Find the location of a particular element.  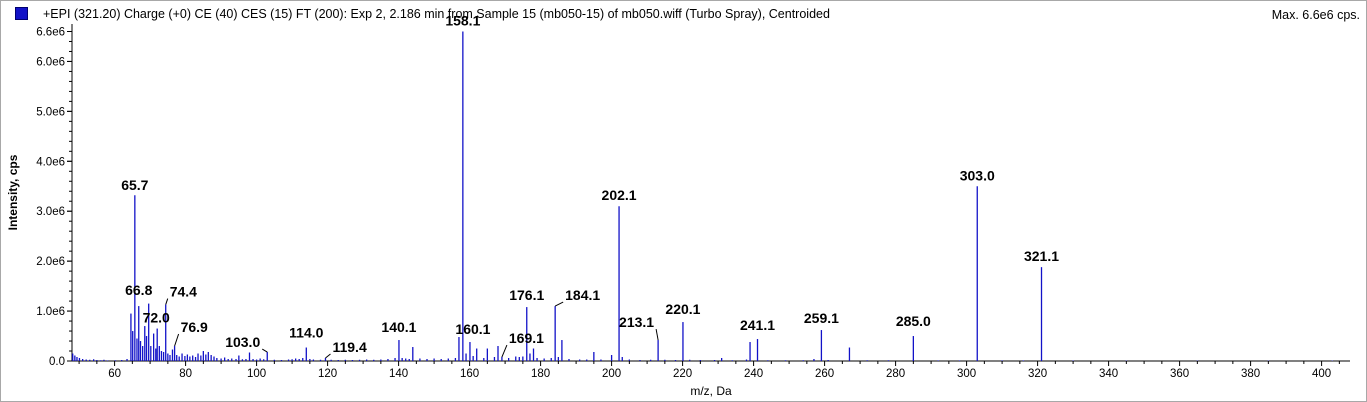

peak-label: 103.0 is located at coordinates (242, 342).